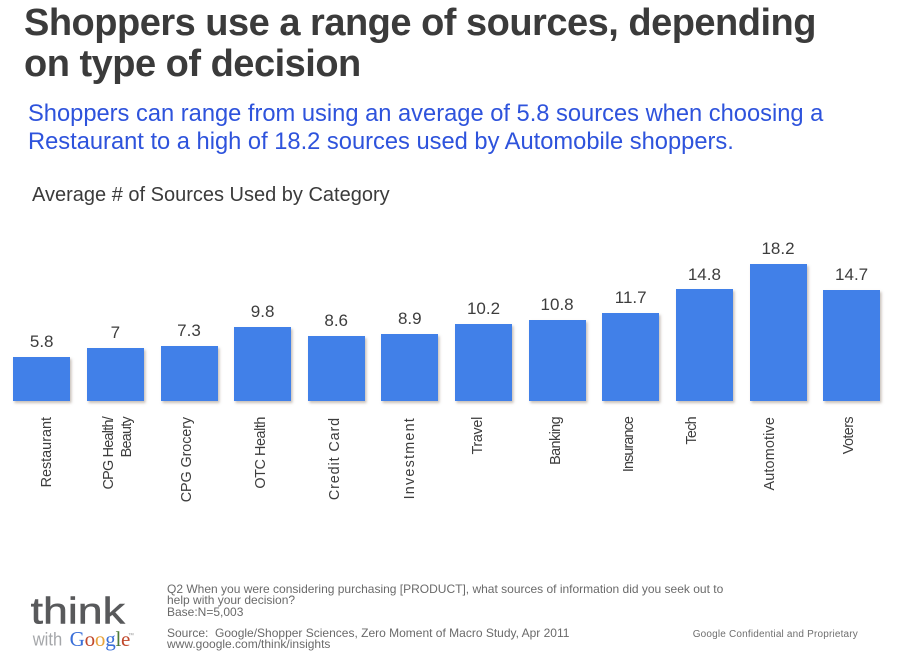 The image size is (904, 658). What do you see at coordinates (131, 635) in the screenshot?
I see `svg-text: ™` at bounding box center [131, 635].